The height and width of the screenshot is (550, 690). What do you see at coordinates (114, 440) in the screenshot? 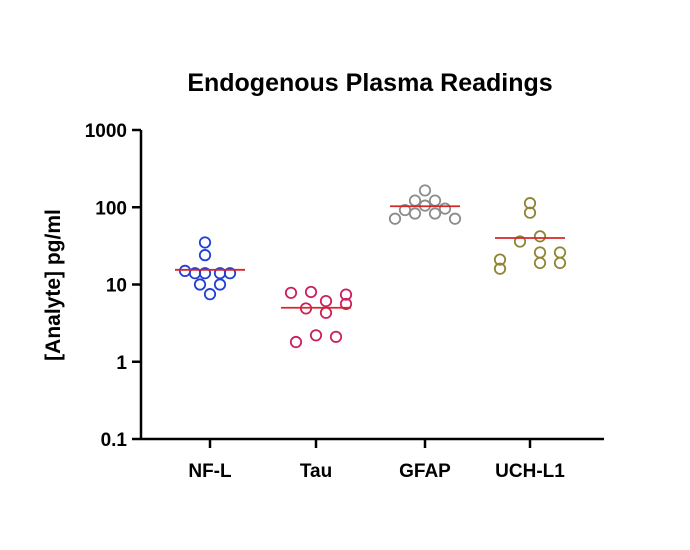
I see `y-tick-label: 0.1` at bounding box center [114, 440].